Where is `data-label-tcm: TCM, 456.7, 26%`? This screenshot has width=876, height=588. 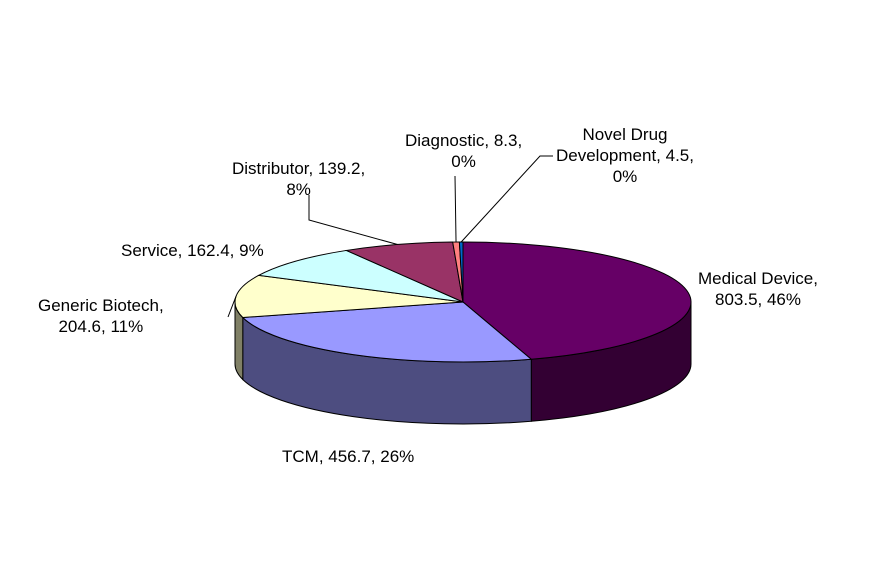 data-label-tcm: TCM, 456.7, 26% is located at coordinates (348, 456).